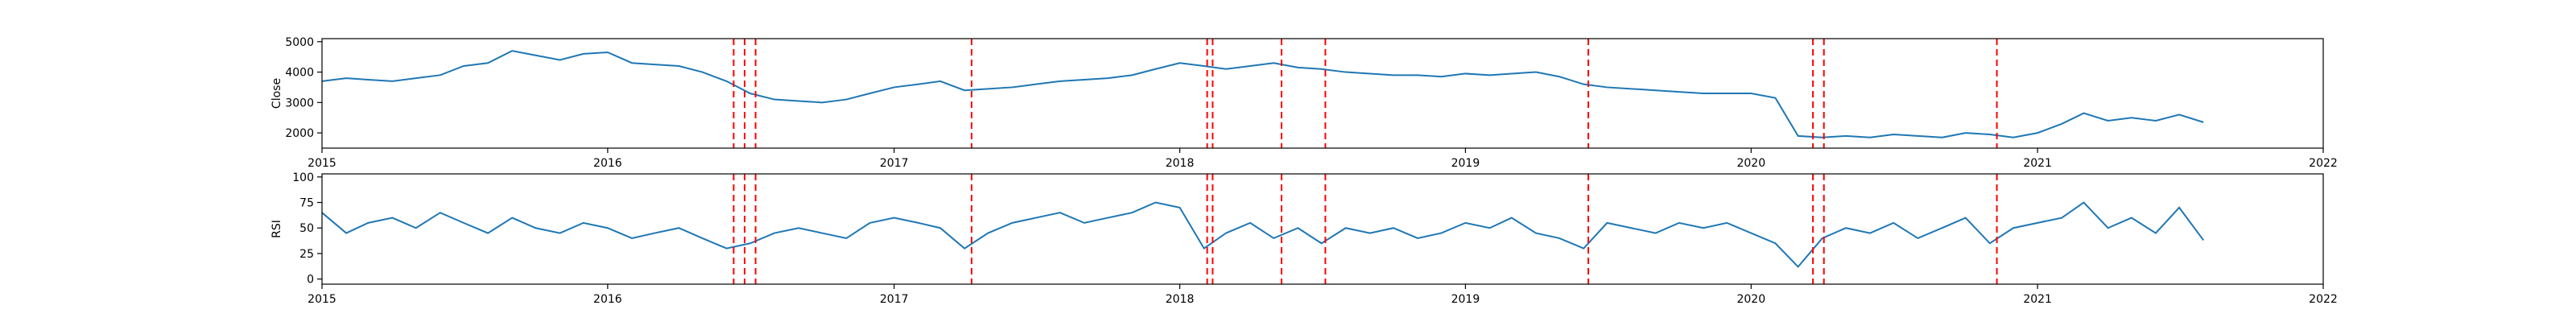  Describe the element at coordinates (303, 177) in the screenshot. I see `y-tick-label: 100` at that location.